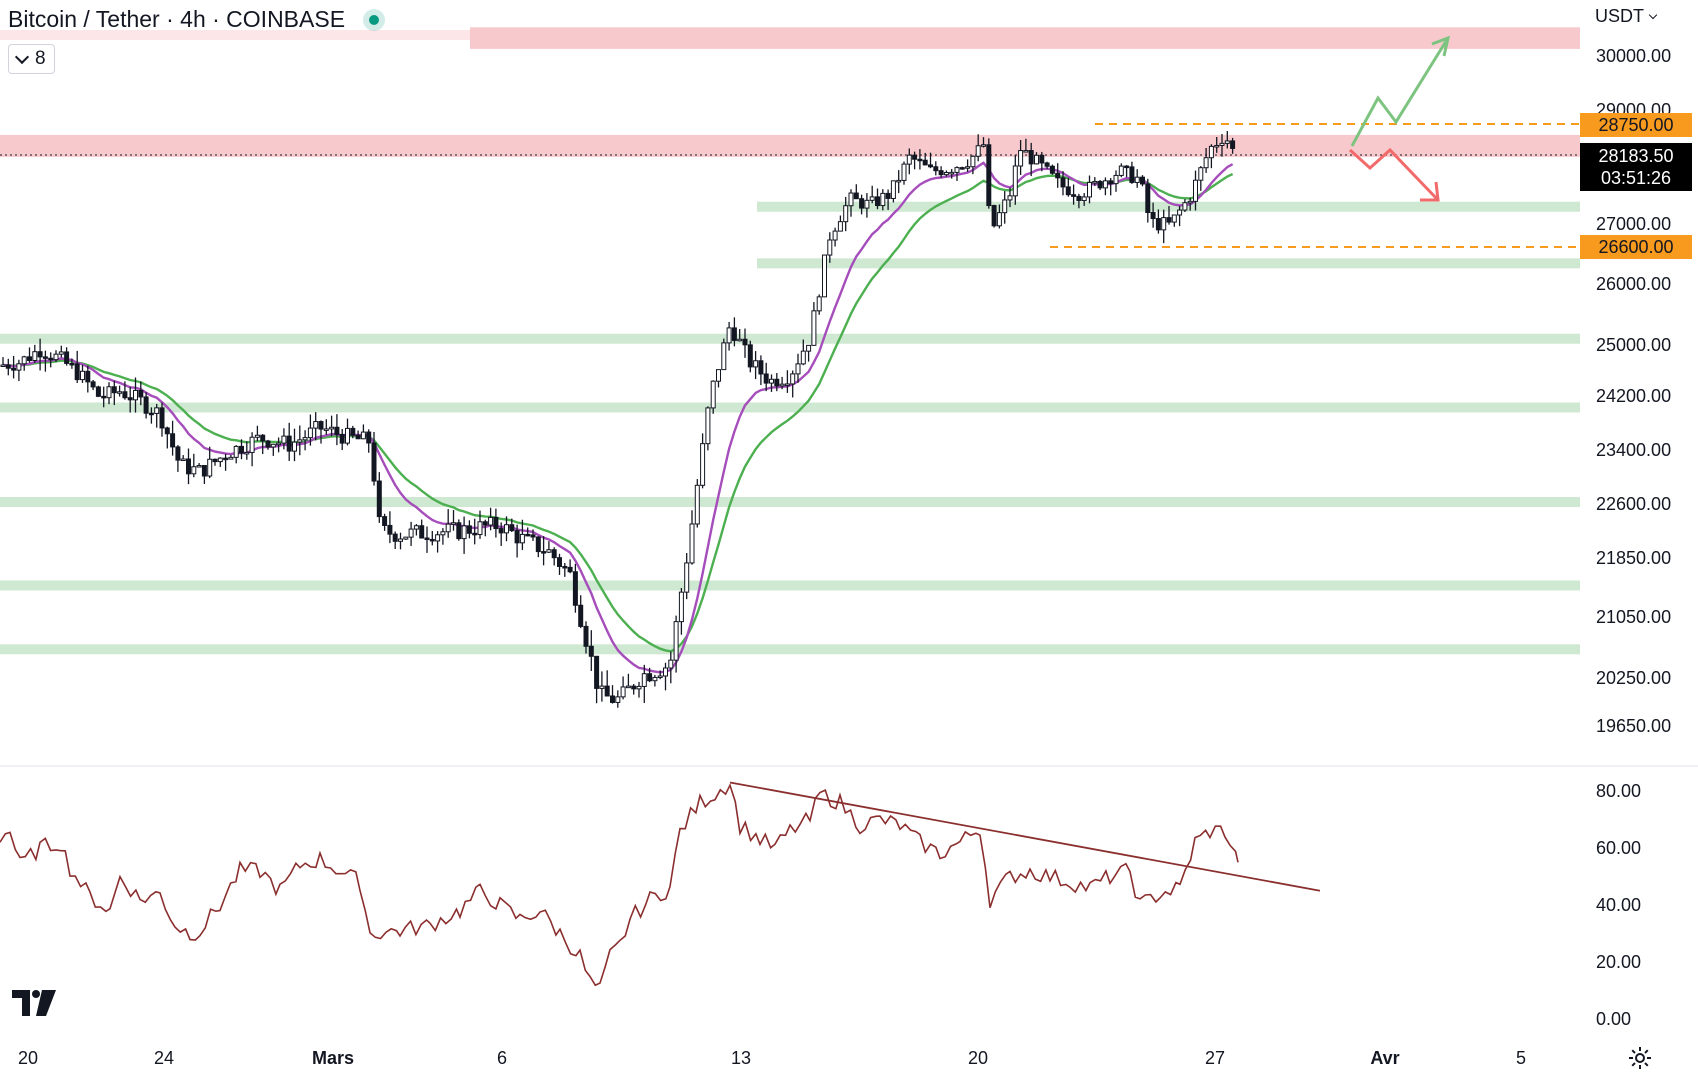  Describe the element at coordinates (1025, 836) in the screenshot. I see `rsi-trendline` at that location.